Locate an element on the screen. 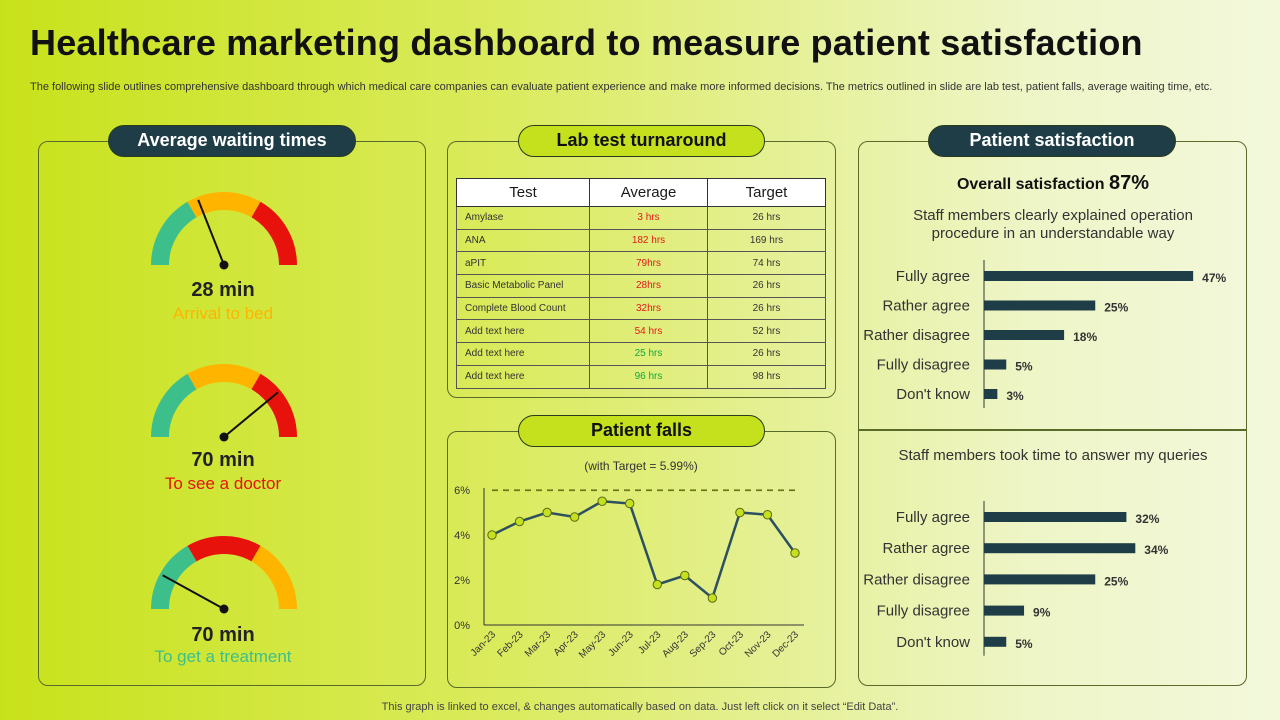  lab-table-header: Test Average Target is located at coordinates (641, 192).